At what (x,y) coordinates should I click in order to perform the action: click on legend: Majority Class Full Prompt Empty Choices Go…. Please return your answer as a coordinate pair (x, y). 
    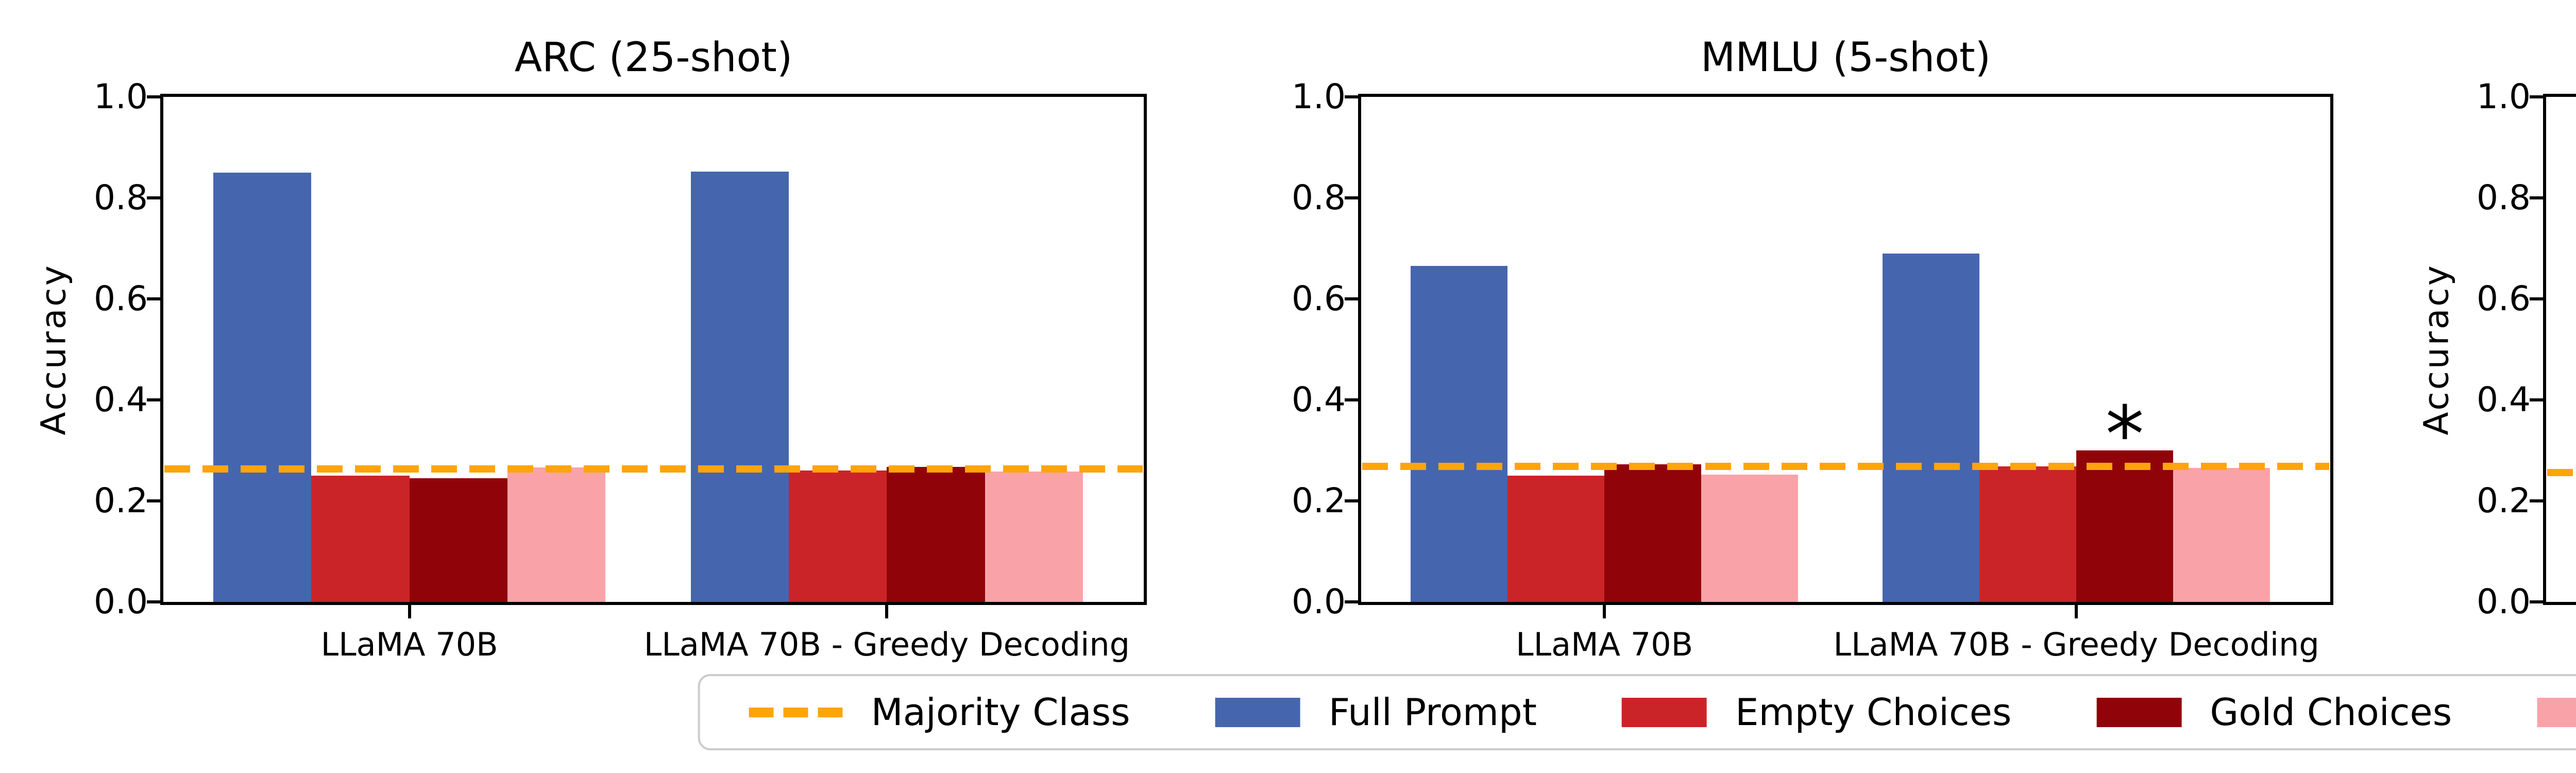
    Looking at the image, I should click on (1637, 712).